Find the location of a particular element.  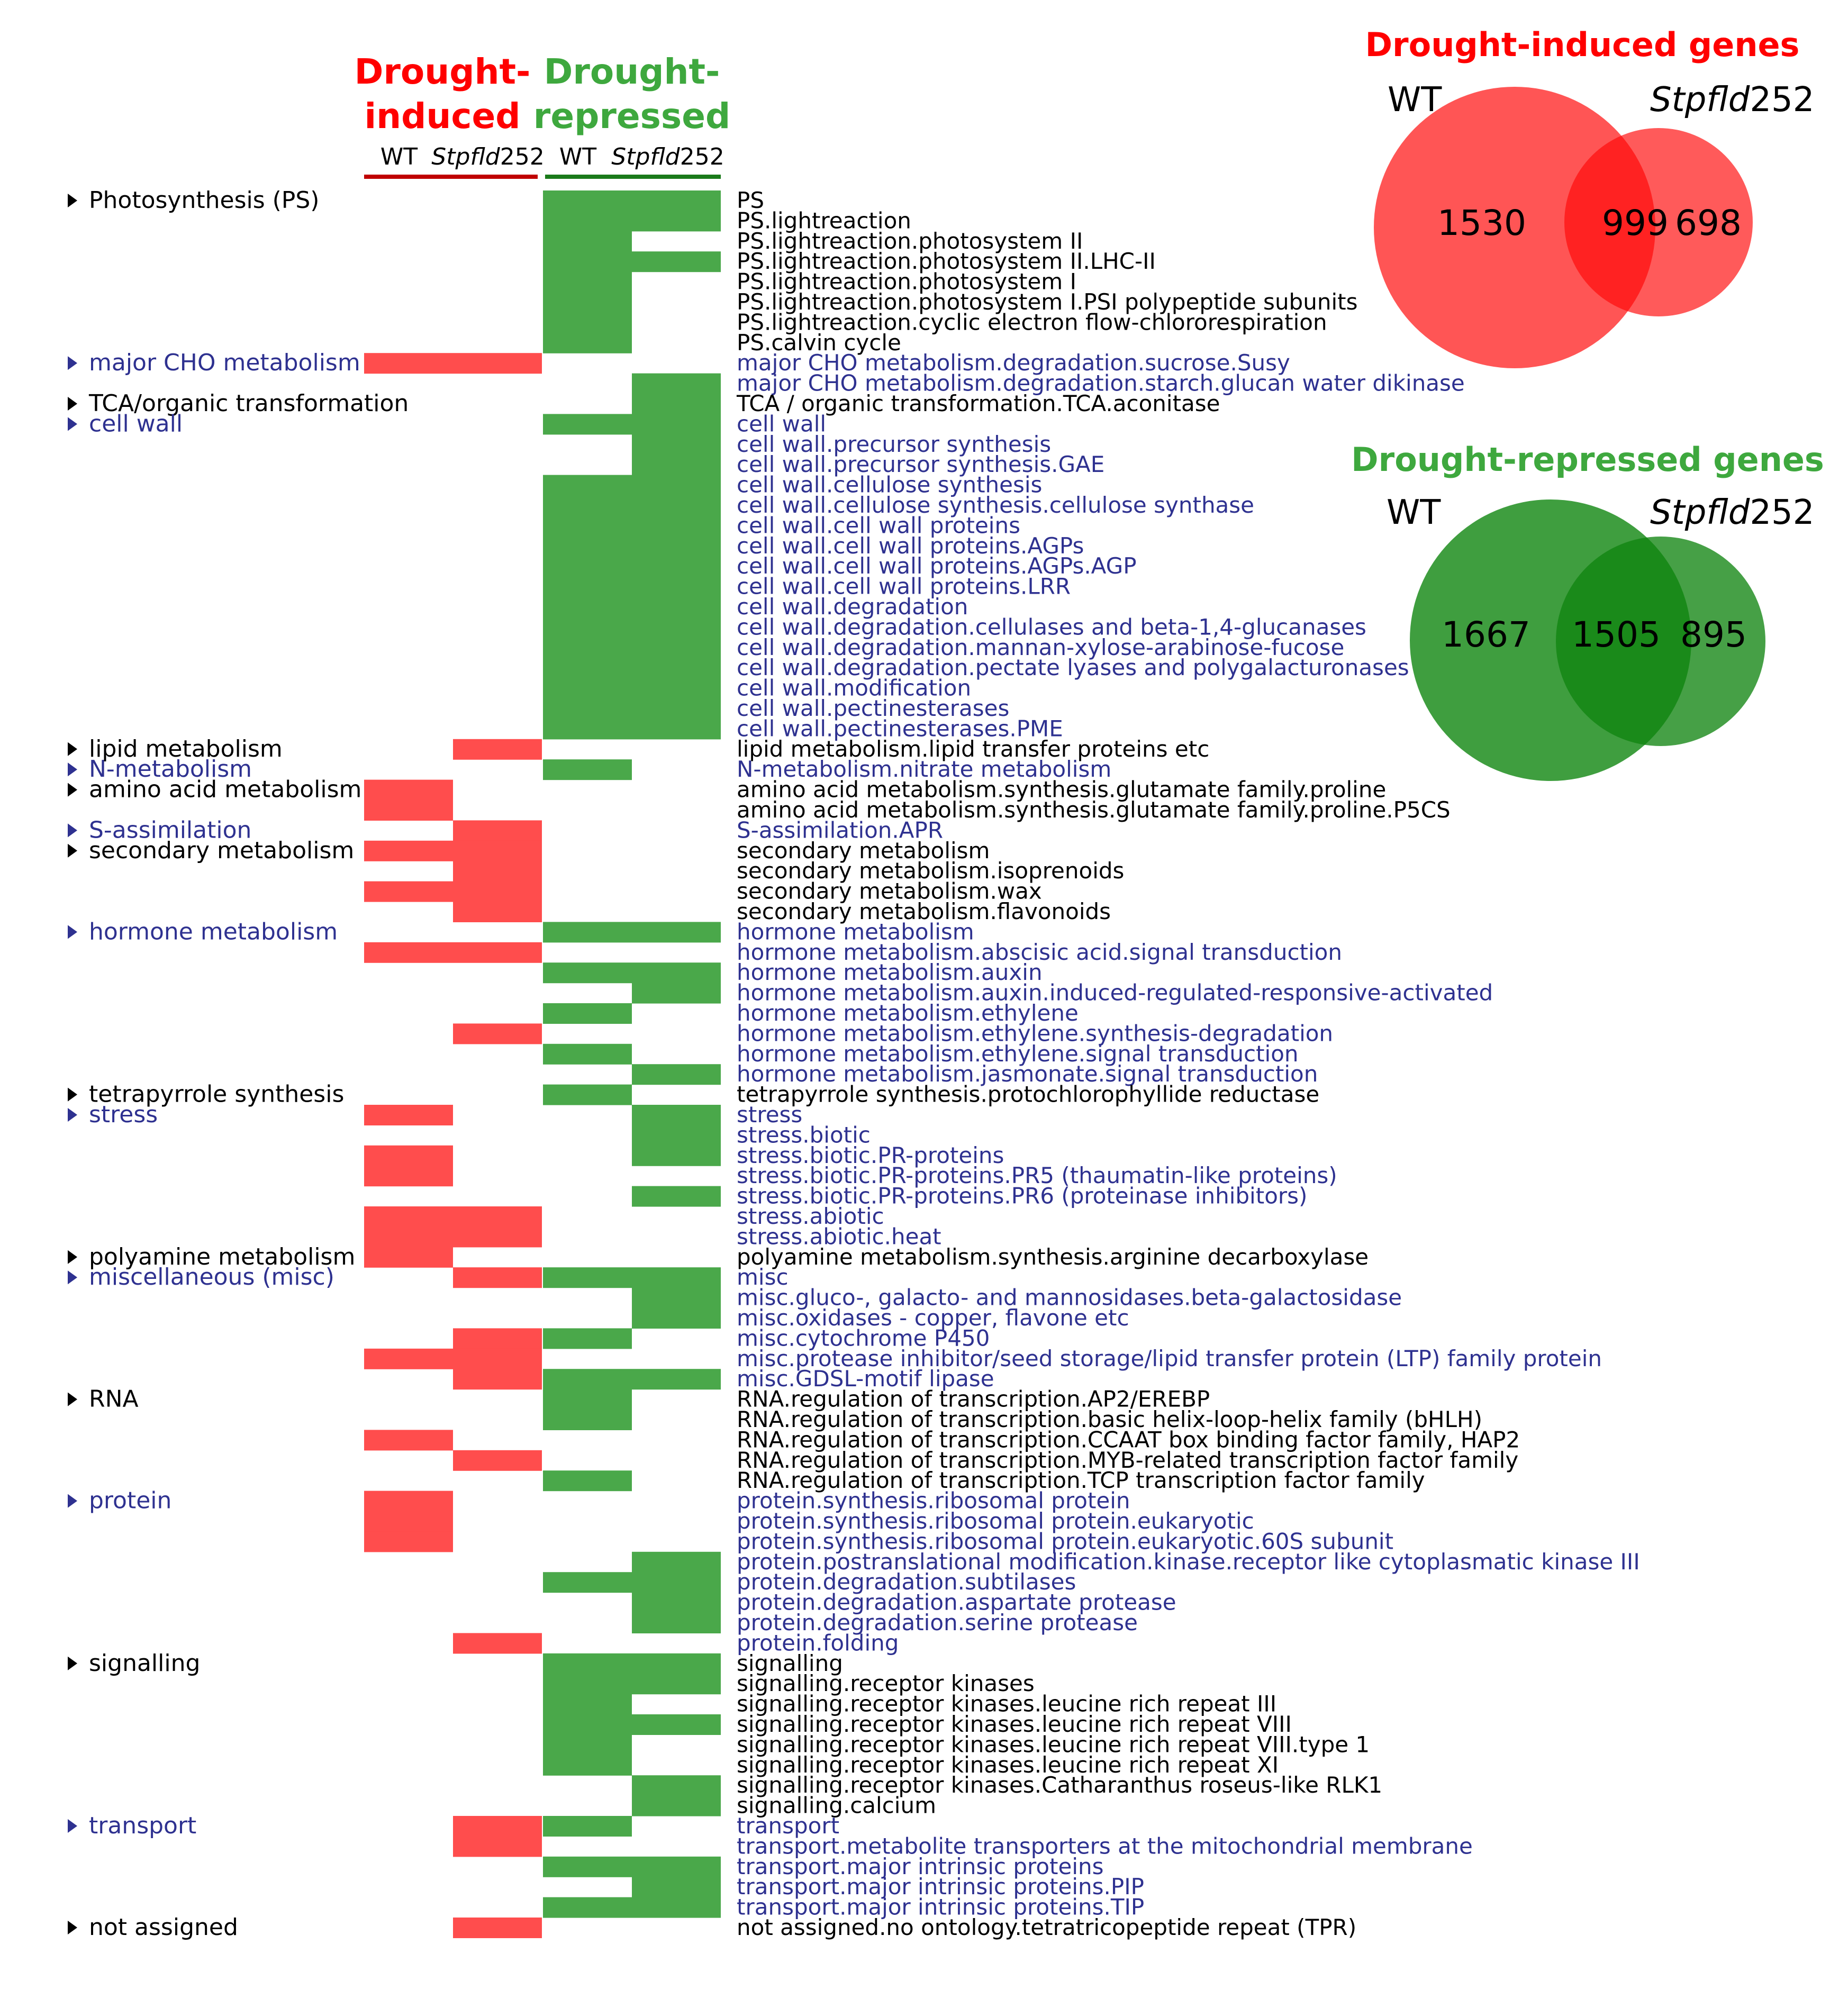

group-header-line2: repressed is located at coordinates (631, 116).